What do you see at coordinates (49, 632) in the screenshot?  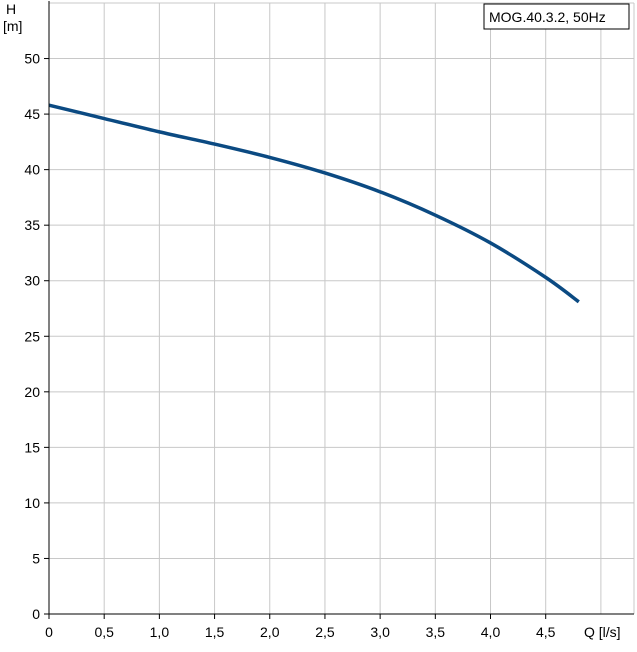 I see `x-tick-label: 0` at bounding box center [49, 632].